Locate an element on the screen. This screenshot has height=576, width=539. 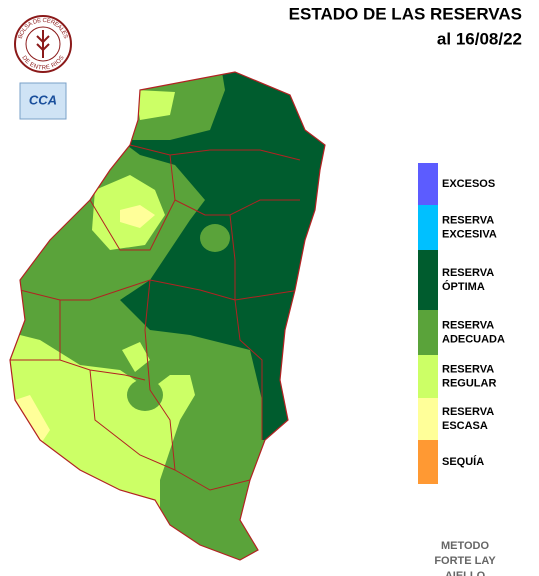
method: METODO FORTE LAY AIELLO is located at coordinates (465, 558).